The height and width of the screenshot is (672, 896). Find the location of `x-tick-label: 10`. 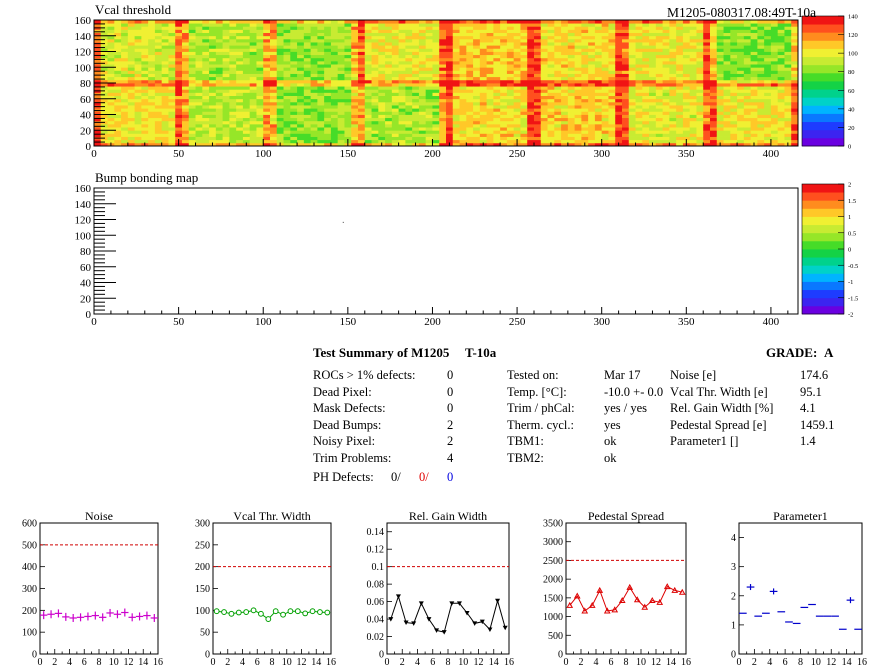

x-tick-label: 10 is located at coordinates (816, 662).